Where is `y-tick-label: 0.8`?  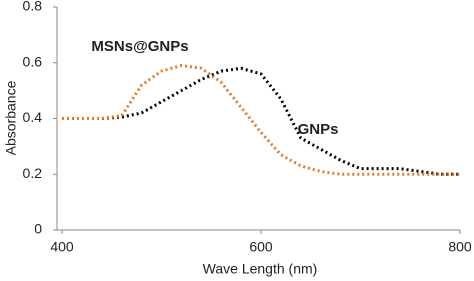
y-tick-label: 0.8 is located at coordinates (33, 7).